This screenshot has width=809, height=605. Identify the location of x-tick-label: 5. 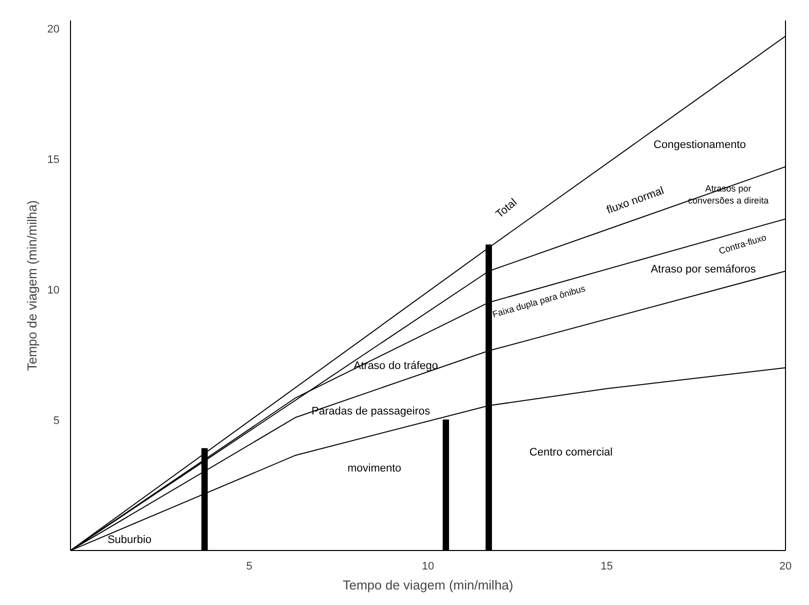
(249, 566).